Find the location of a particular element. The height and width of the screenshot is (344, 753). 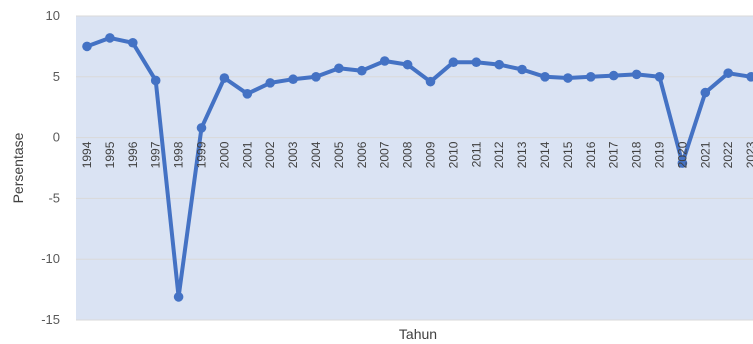

x-tick-label: 2017 is located at coordinates (614, 154).